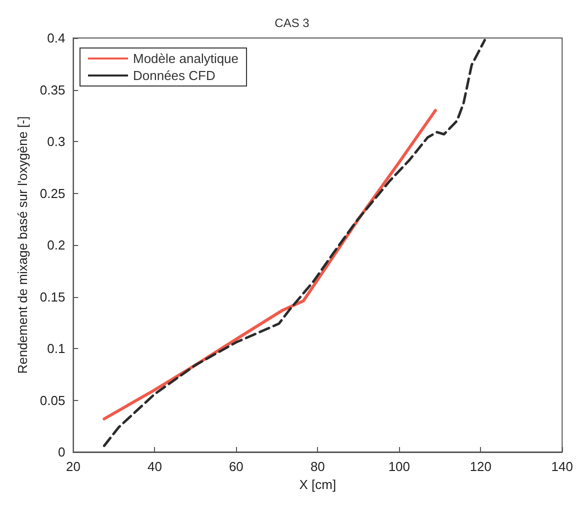  I want to click on y-tick-label: 0.05, so click(53, 400).